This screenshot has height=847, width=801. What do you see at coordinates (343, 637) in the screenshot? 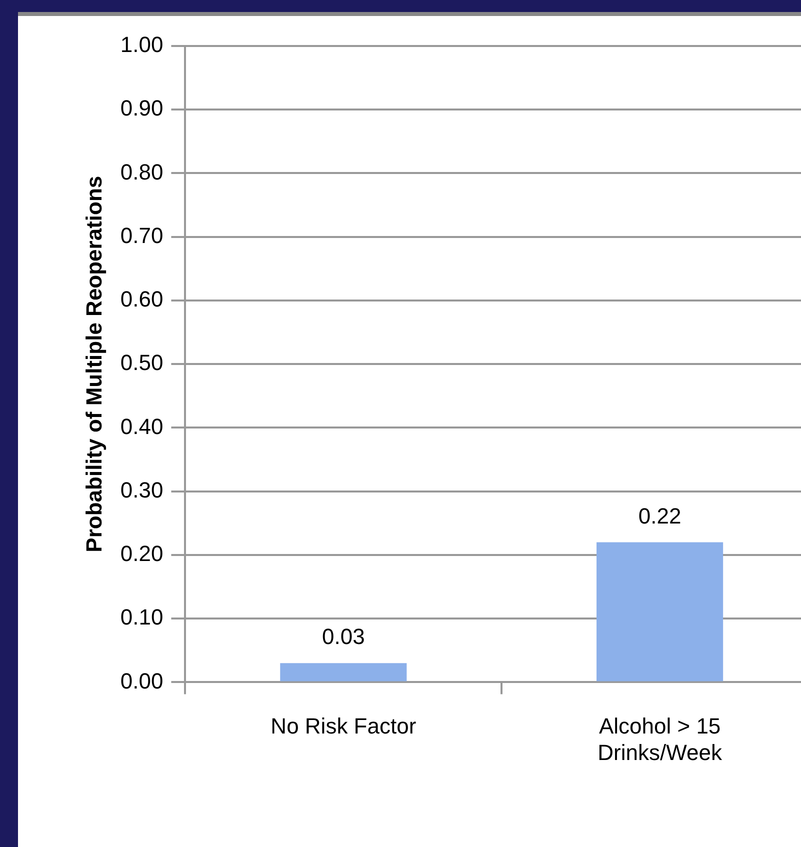
I see `data-label: 0.03` at bounding box center [343, 637].